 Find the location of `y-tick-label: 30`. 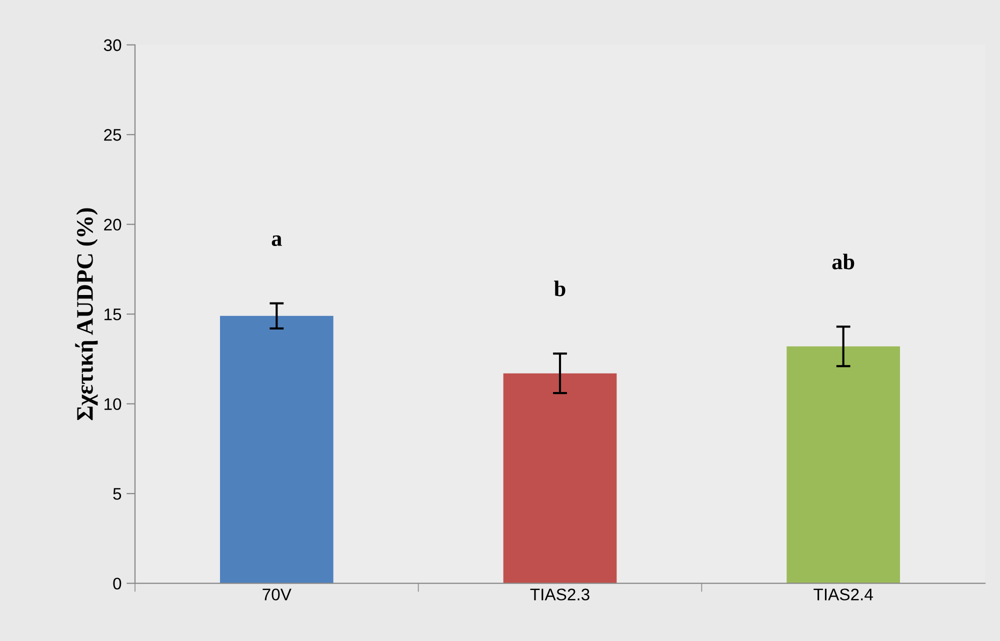

y-tick-label: 30 is located at coordinates (113, 45).